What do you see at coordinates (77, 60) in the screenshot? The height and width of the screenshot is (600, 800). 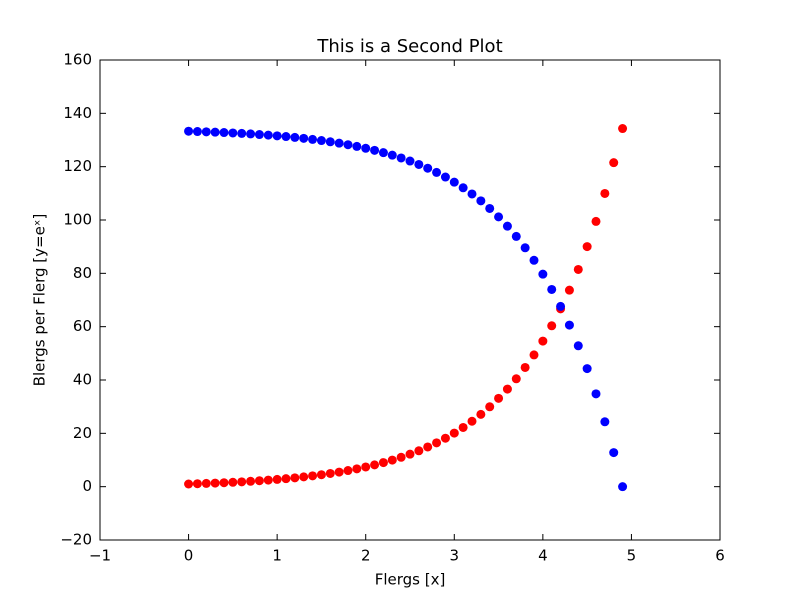 I see `y-tick-label: 160` at bounding box center [77, 60].